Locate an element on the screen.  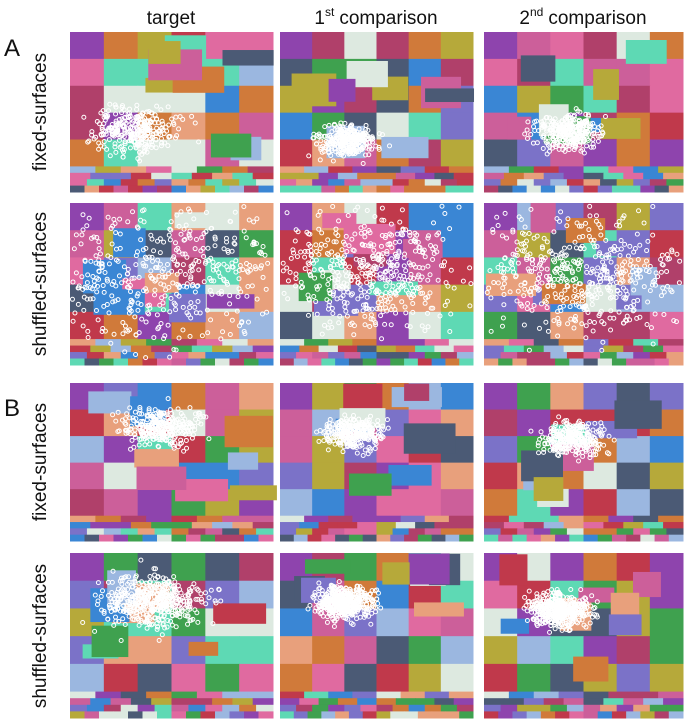
row-label: shuffled-surfaces is located at coordinates (40, 636).